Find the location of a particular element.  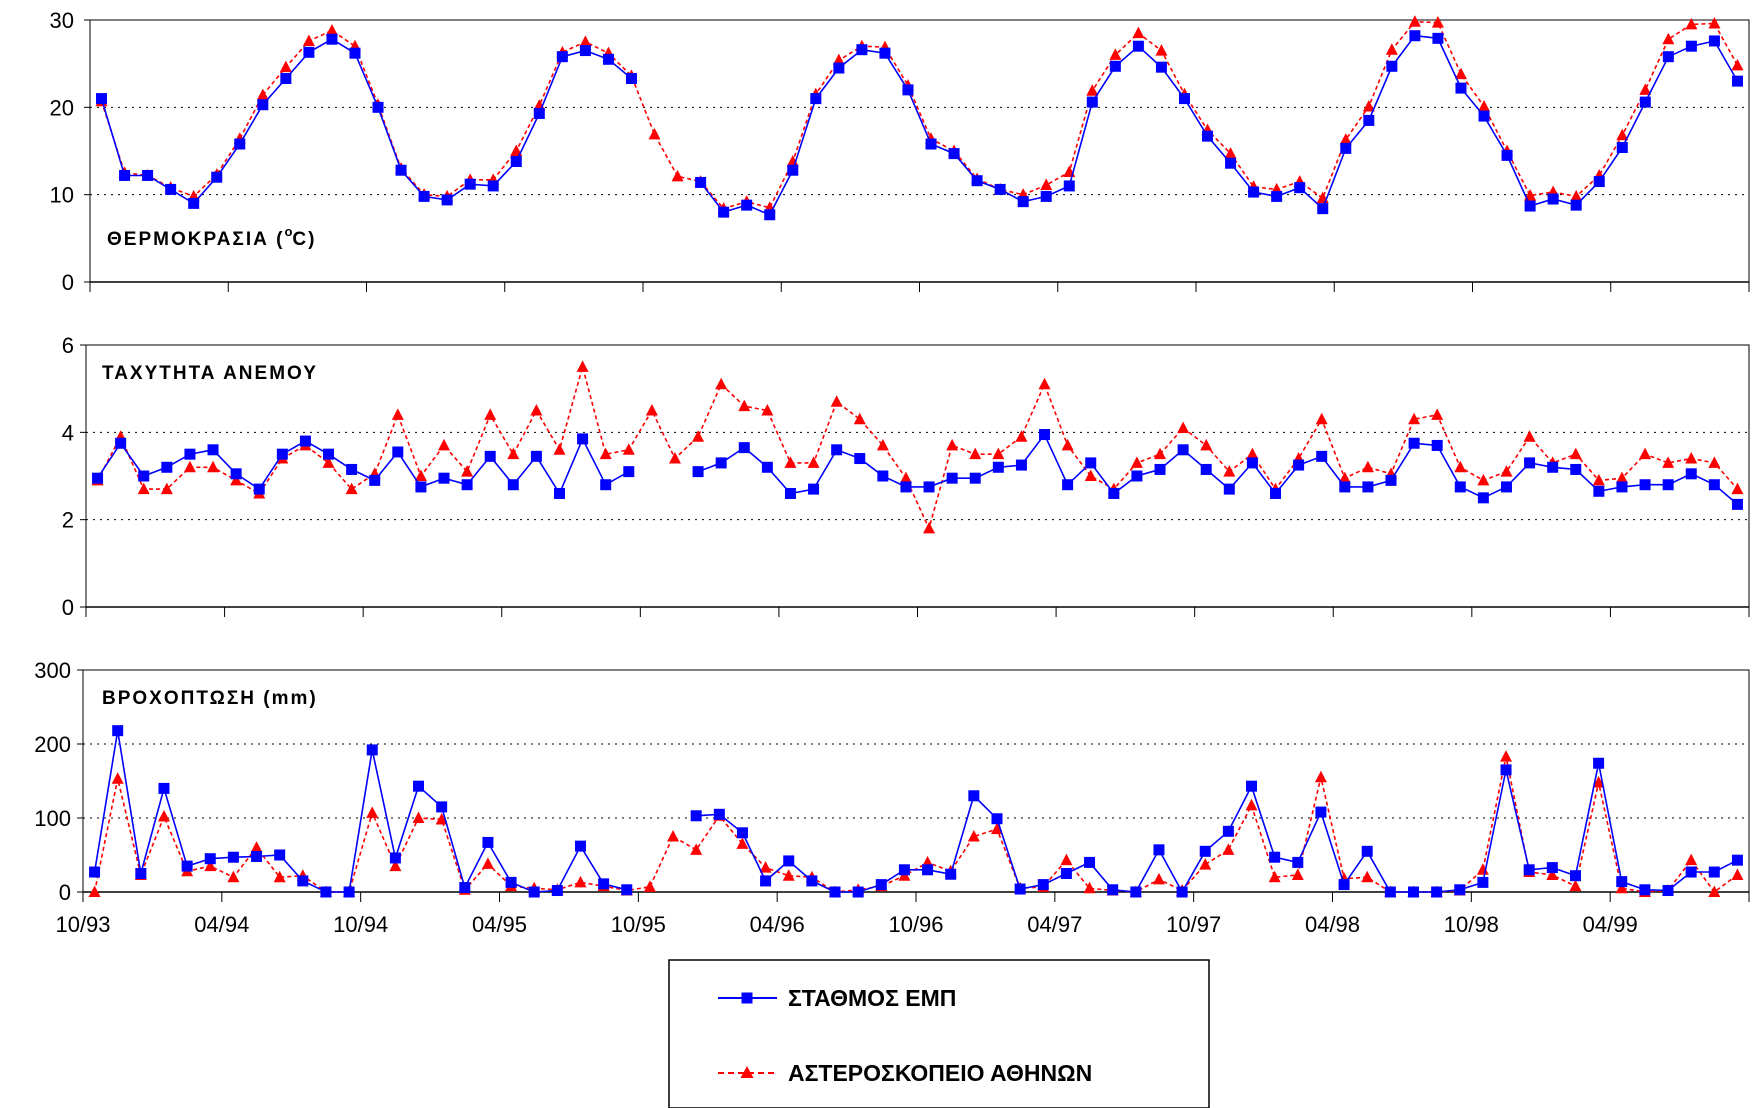

temperature-series-line-emp is located at coordinates (1219, 125).